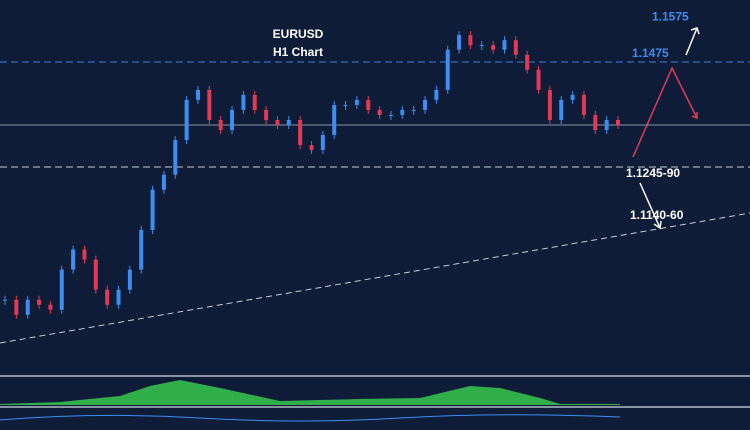 Image resolution: width=750 pixels, height=430 pixels. I want to click on target-label: 1.1575, so click(670, 16).